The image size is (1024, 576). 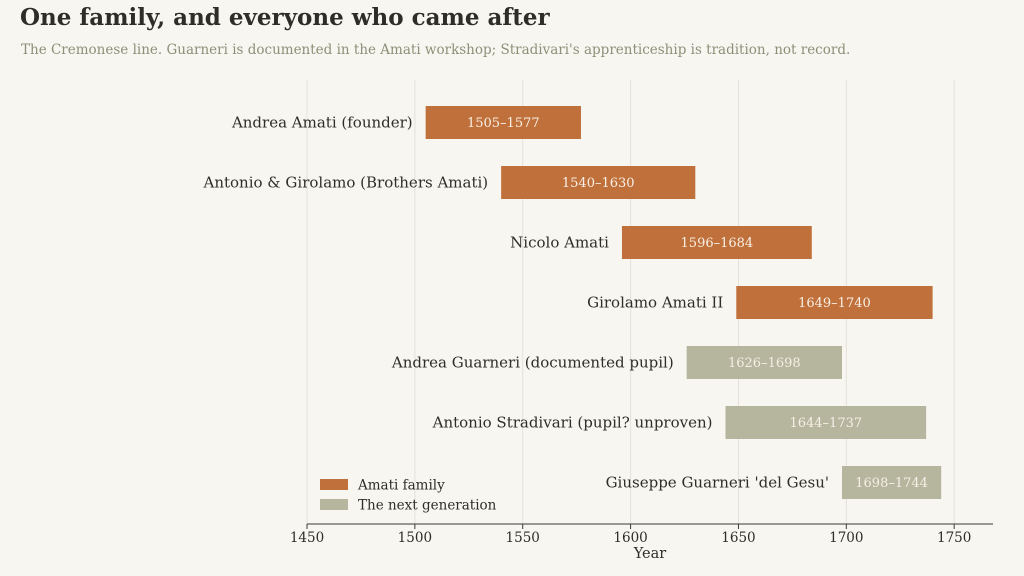 What do you see at coordinates (738, 538) in the screenshot?
I see `x-tick-label: 1650` at bounding box center [738, 538].